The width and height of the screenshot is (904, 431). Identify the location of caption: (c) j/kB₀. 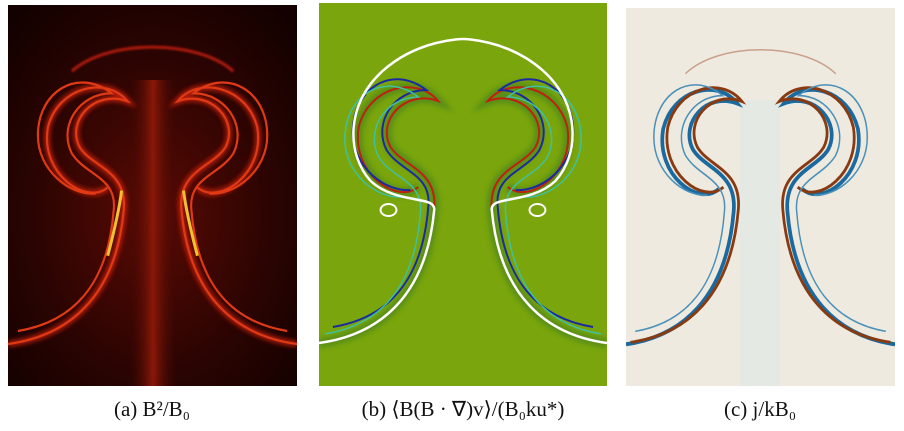
(760, 409).